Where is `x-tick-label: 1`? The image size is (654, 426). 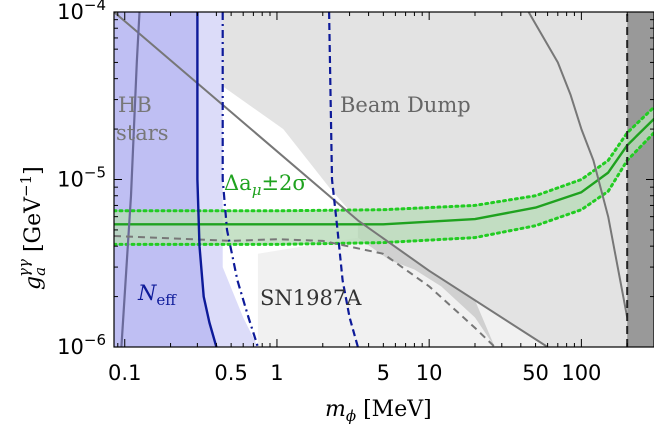
x-tick-label: 1 is located at coordinates (276, 373).